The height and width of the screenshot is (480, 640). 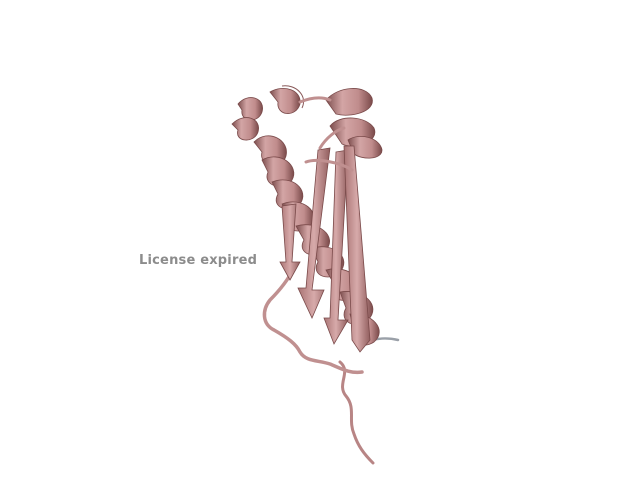 What do you see at coordinates (329, 165) in the screenshot?
I see `coil-top-link` at bounding box center [329, 165].